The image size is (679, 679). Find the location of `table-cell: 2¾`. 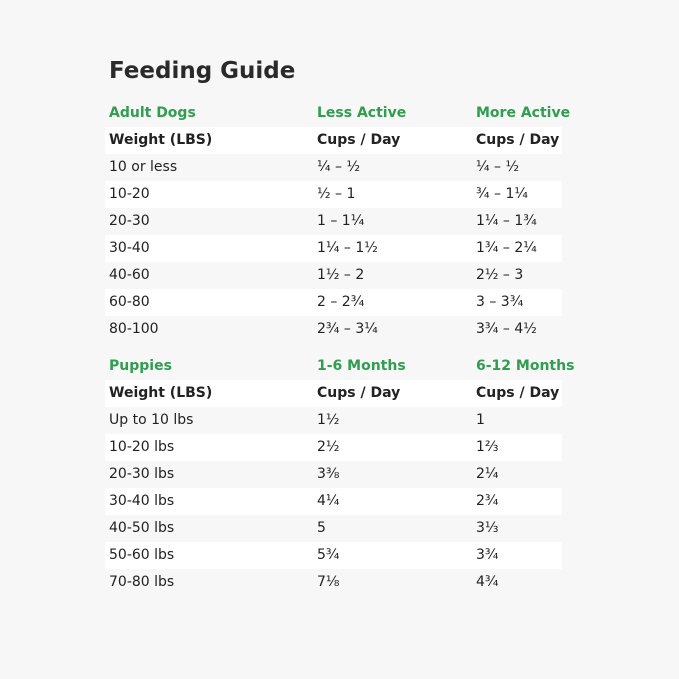

table-cell: 2¾ is located at coordinates (487, 501).